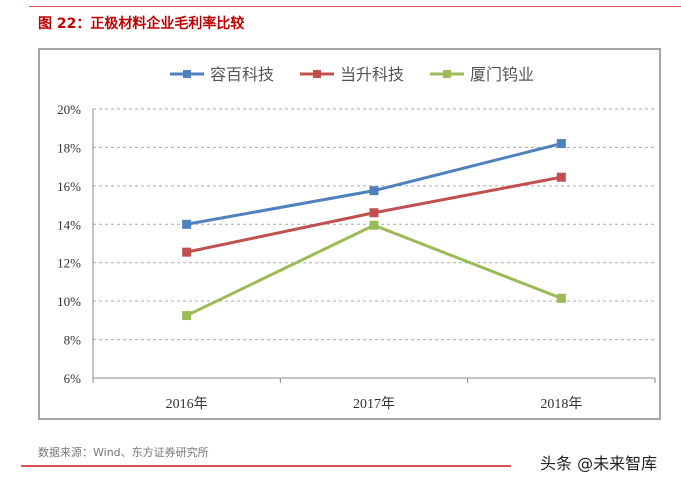 This screenshot has width=681, height=481. What do you see at coordinates (69, 147) in the screenshot?
I see `y-tick-label: 18%` at bounding box center [69, 147].